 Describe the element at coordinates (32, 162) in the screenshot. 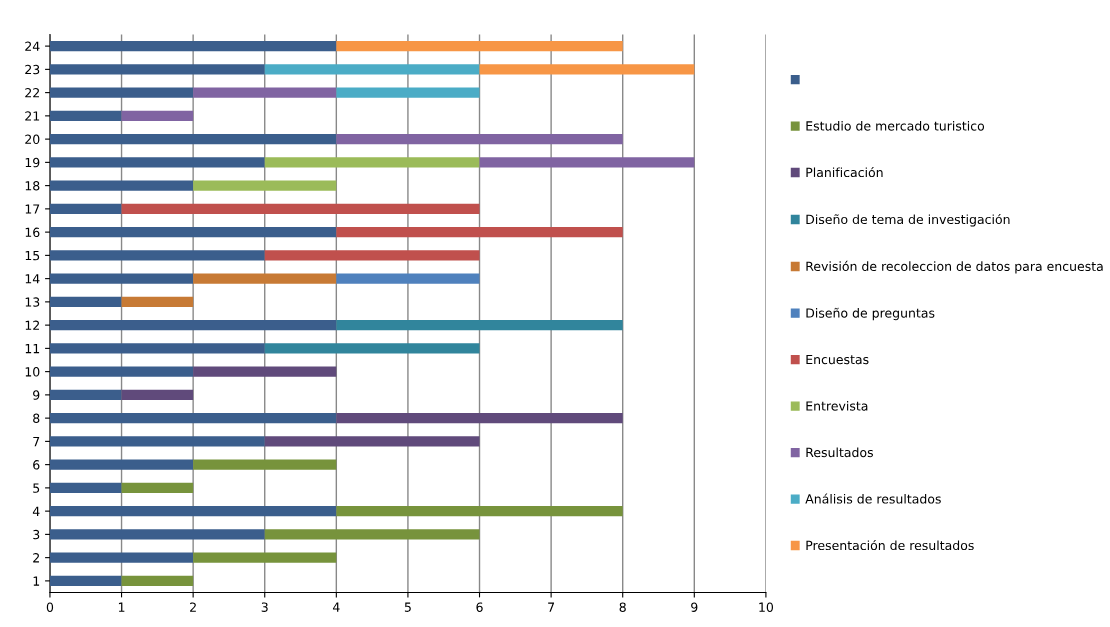

I see `y-tick-label: 19` at that location.